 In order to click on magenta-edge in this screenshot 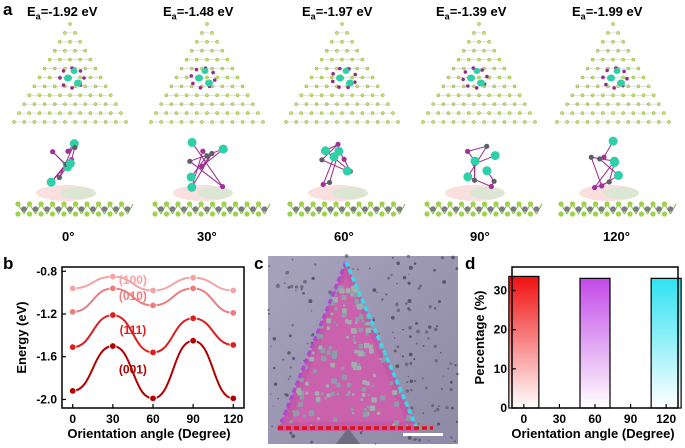, I will do `click(312, 346)`.